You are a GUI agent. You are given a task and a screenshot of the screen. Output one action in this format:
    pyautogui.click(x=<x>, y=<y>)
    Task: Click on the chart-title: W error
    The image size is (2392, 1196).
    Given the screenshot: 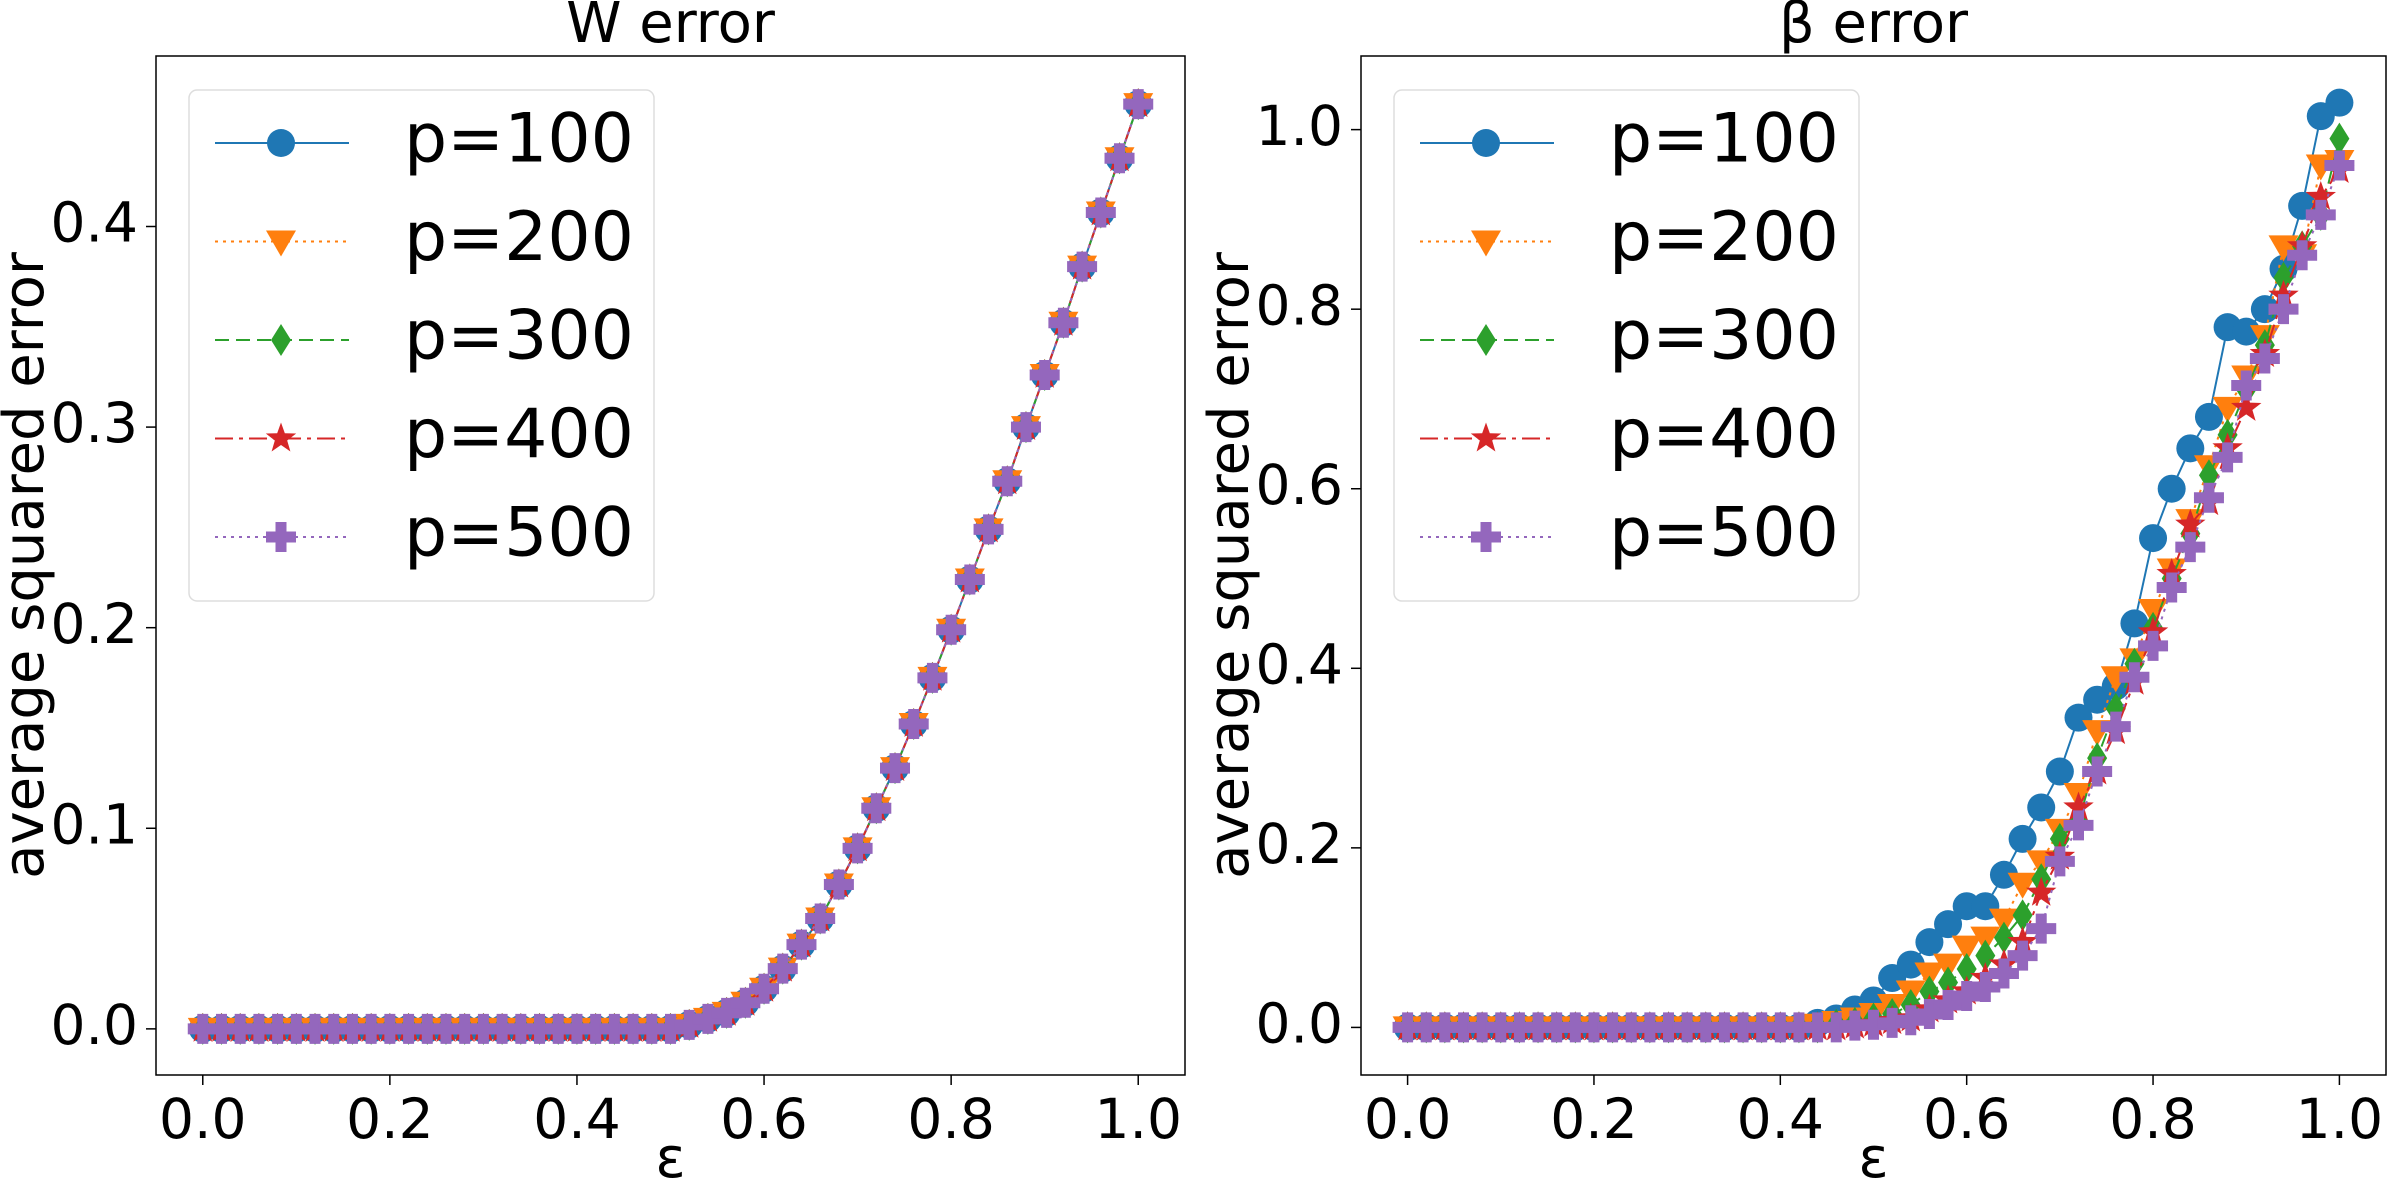 What is the action you would take?
    pyautogui.click(x=671, y=28)
    